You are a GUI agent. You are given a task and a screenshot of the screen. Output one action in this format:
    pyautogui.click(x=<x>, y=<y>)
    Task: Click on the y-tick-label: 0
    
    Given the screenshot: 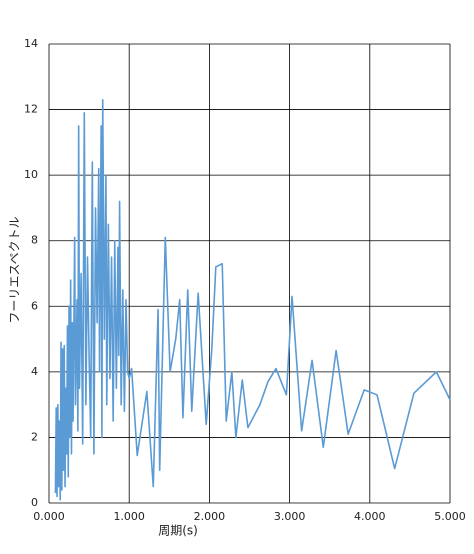 What is the action you would take?
    pyautogui.click(x=34, y=502)
    